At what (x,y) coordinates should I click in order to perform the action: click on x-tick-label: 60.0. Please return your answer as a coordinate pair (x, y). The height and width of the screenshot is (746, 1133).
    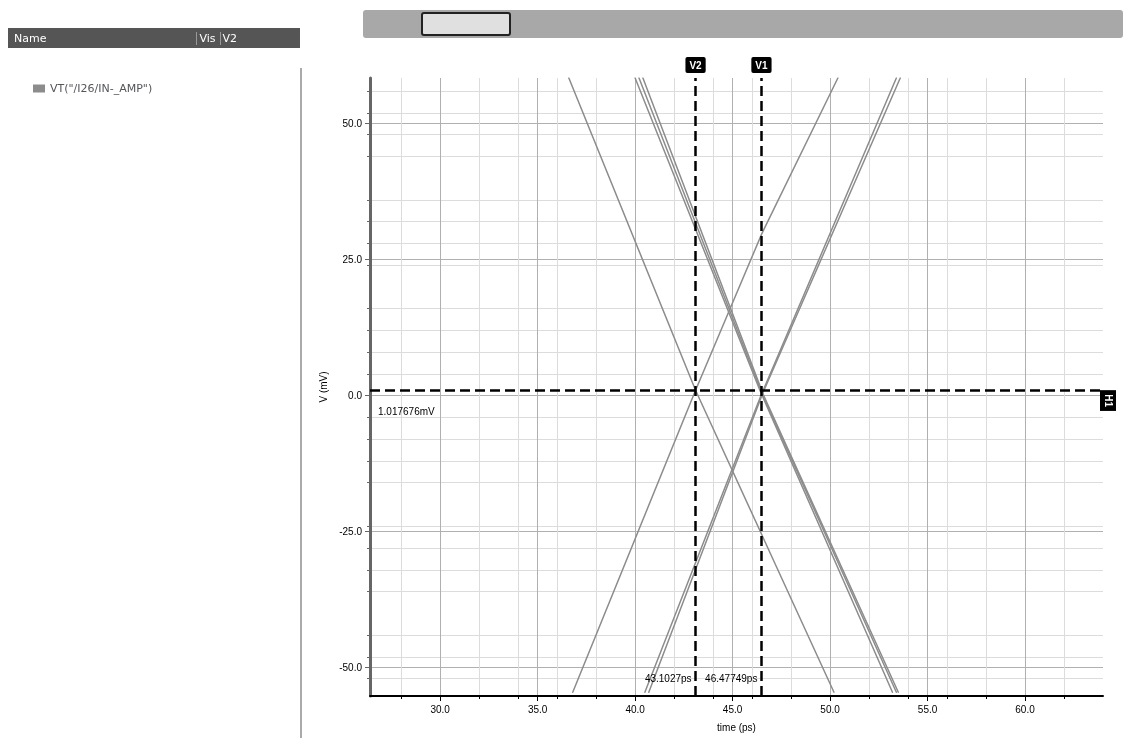
    Looking at the image, I should click on (1025, 709).